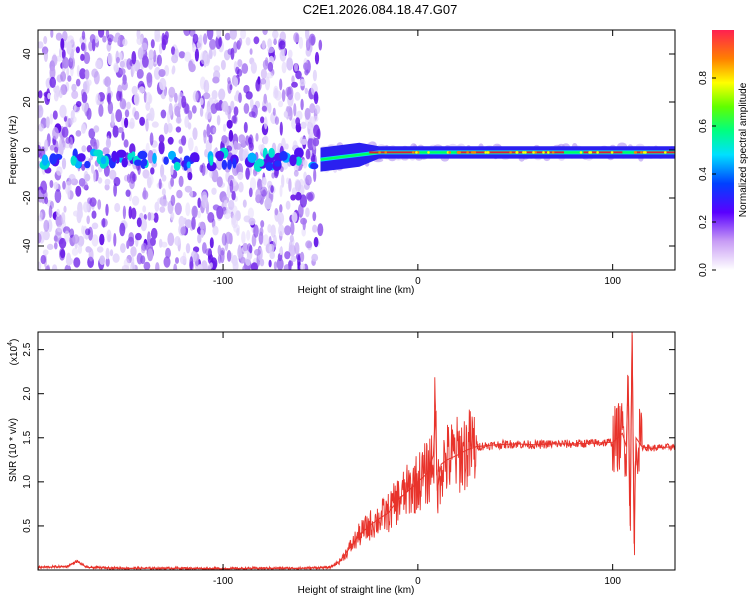 This screenshot has width=750, height=600. What do you see at coordinates (27, 393) in the screenshot?
I see `y-tick-label: 2.0` at bounding box center [27, 393].